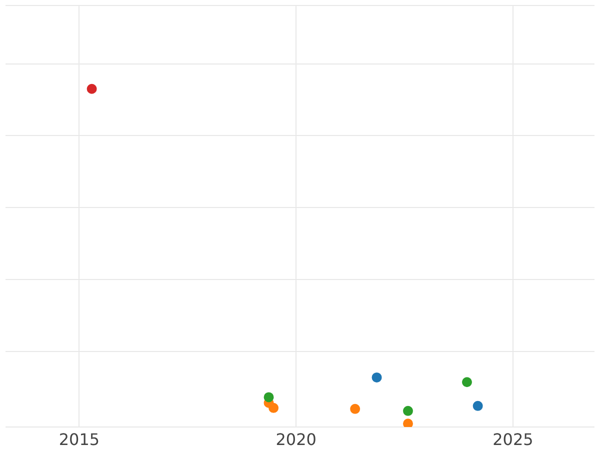 This screenshot has height=450, width=600. Describe the element at coordinates (296, 439) in the screenshot. I see `x-tick-label: 2020` at that location.